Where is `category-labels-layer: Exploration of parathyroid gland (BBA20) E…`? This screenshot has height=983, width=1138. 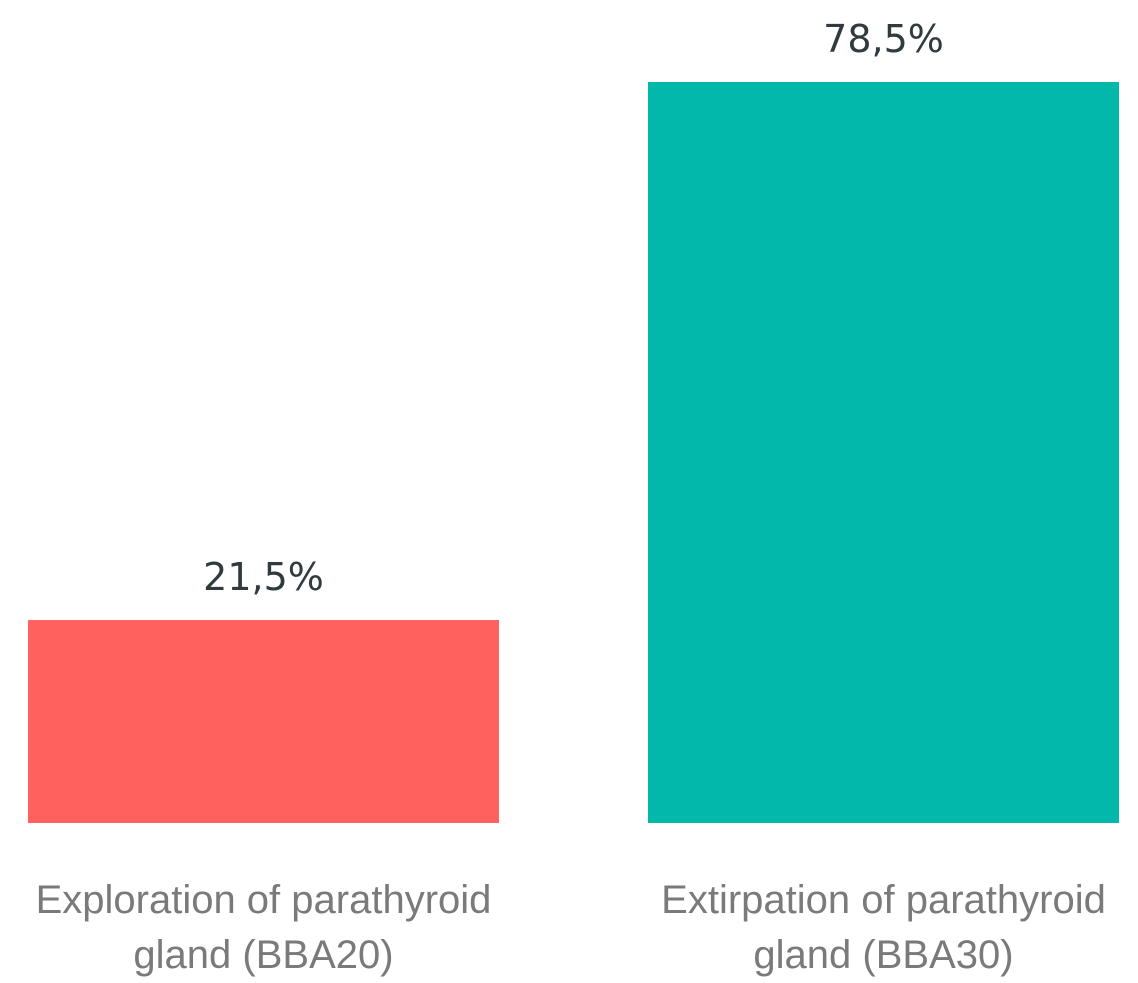
category-labels-layer: Exploration of parathyroid gland (BBA20) E… is located at coordinates (571, 927).